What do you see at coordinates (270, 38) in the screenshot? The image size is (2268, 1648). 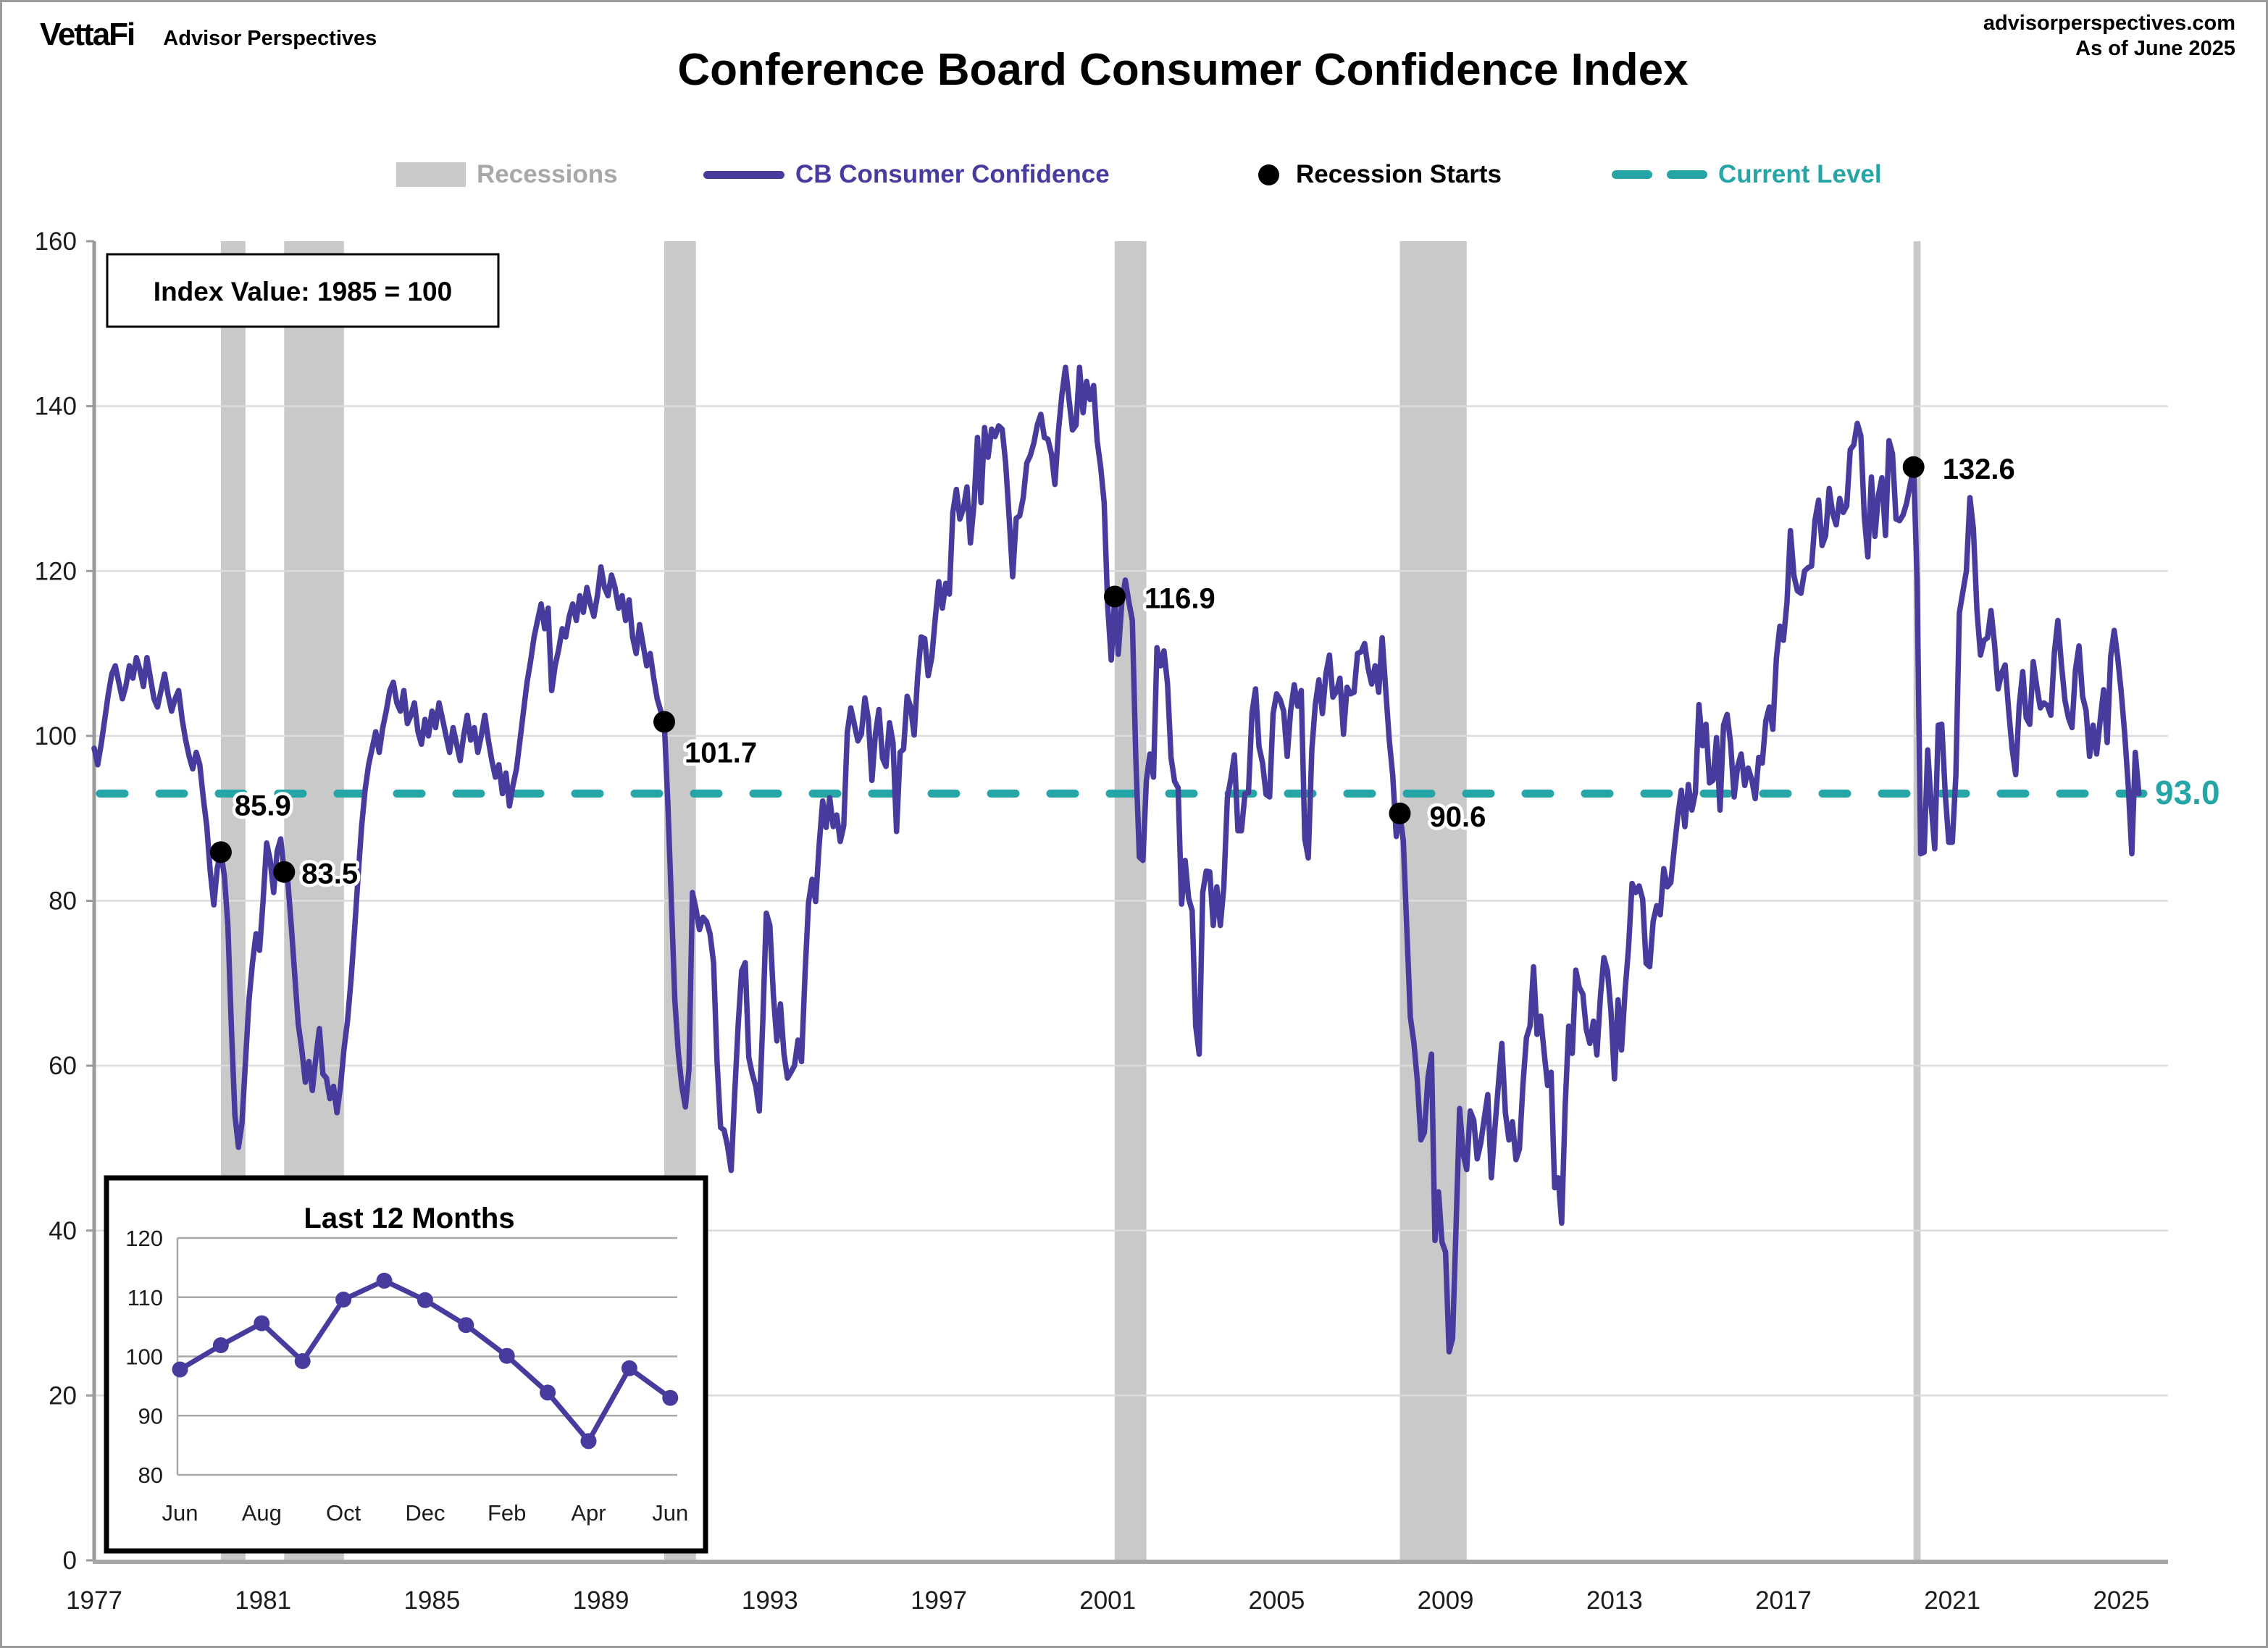 I see `brand-subtitle: Advisor Perspectives` at bounding box center [270, 38].